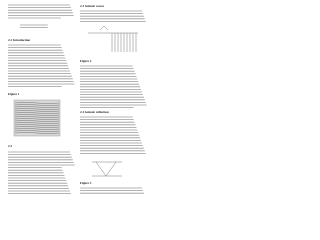 The height and width of the screenshot is (240, 320). I want to click on figure-caption: Figure 1, so click(14, 94).